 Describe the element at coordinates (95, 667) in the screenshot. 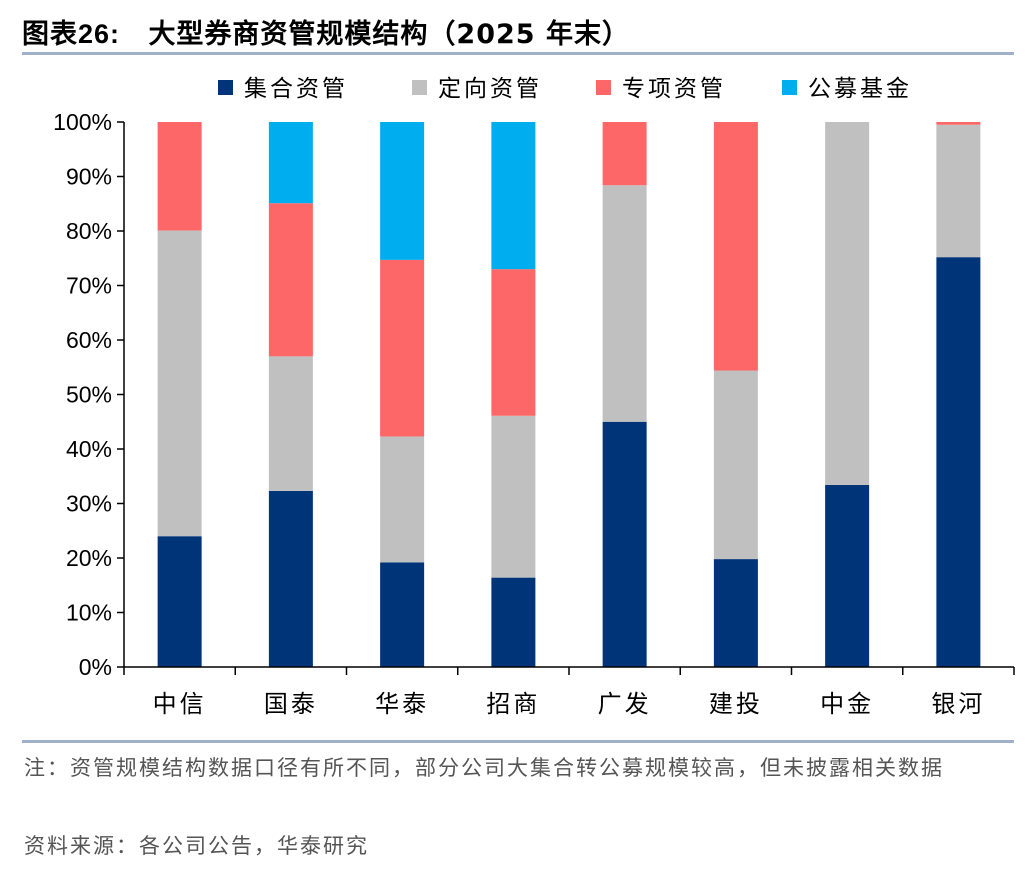

I see `y-tick-label: 0%` at that location.